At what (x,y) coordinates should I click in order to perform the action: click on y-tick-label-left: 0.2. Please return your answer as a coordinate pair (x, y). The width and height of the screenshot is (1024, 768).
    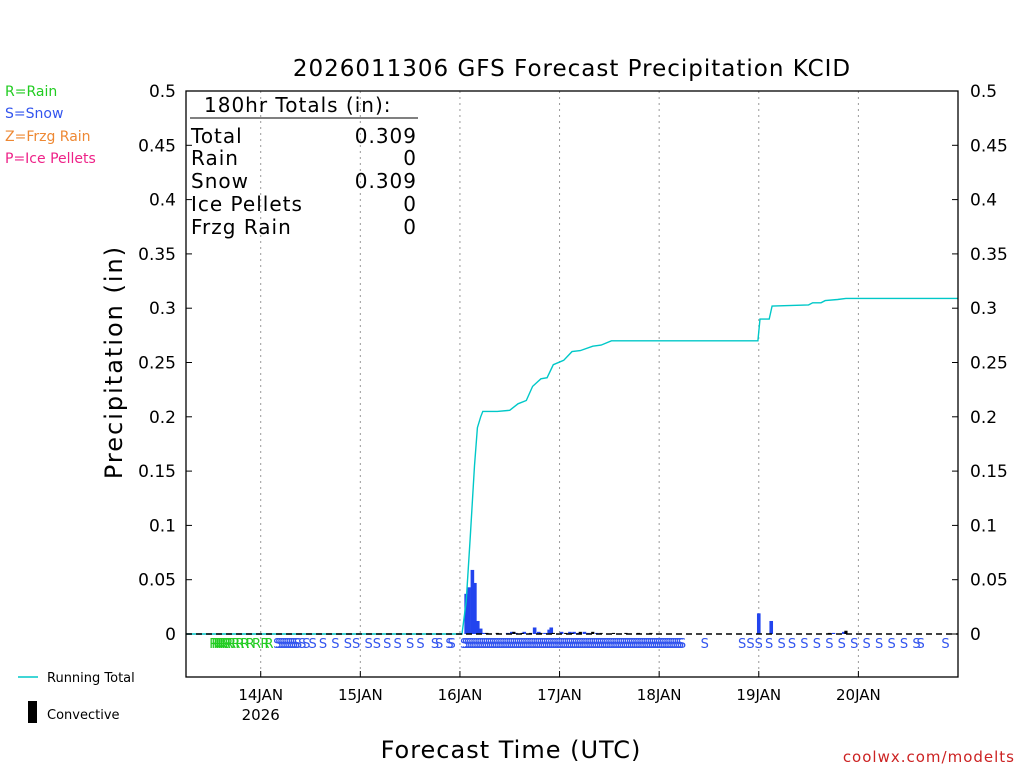
    Looking at the image, I should click on (162, 418).